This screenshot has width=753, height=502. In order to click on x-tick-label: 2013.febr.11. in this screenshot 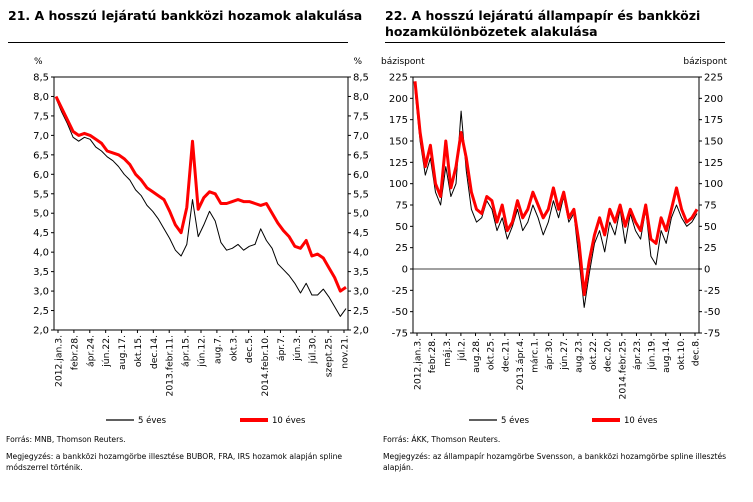, I will do `click(170, 366)`.